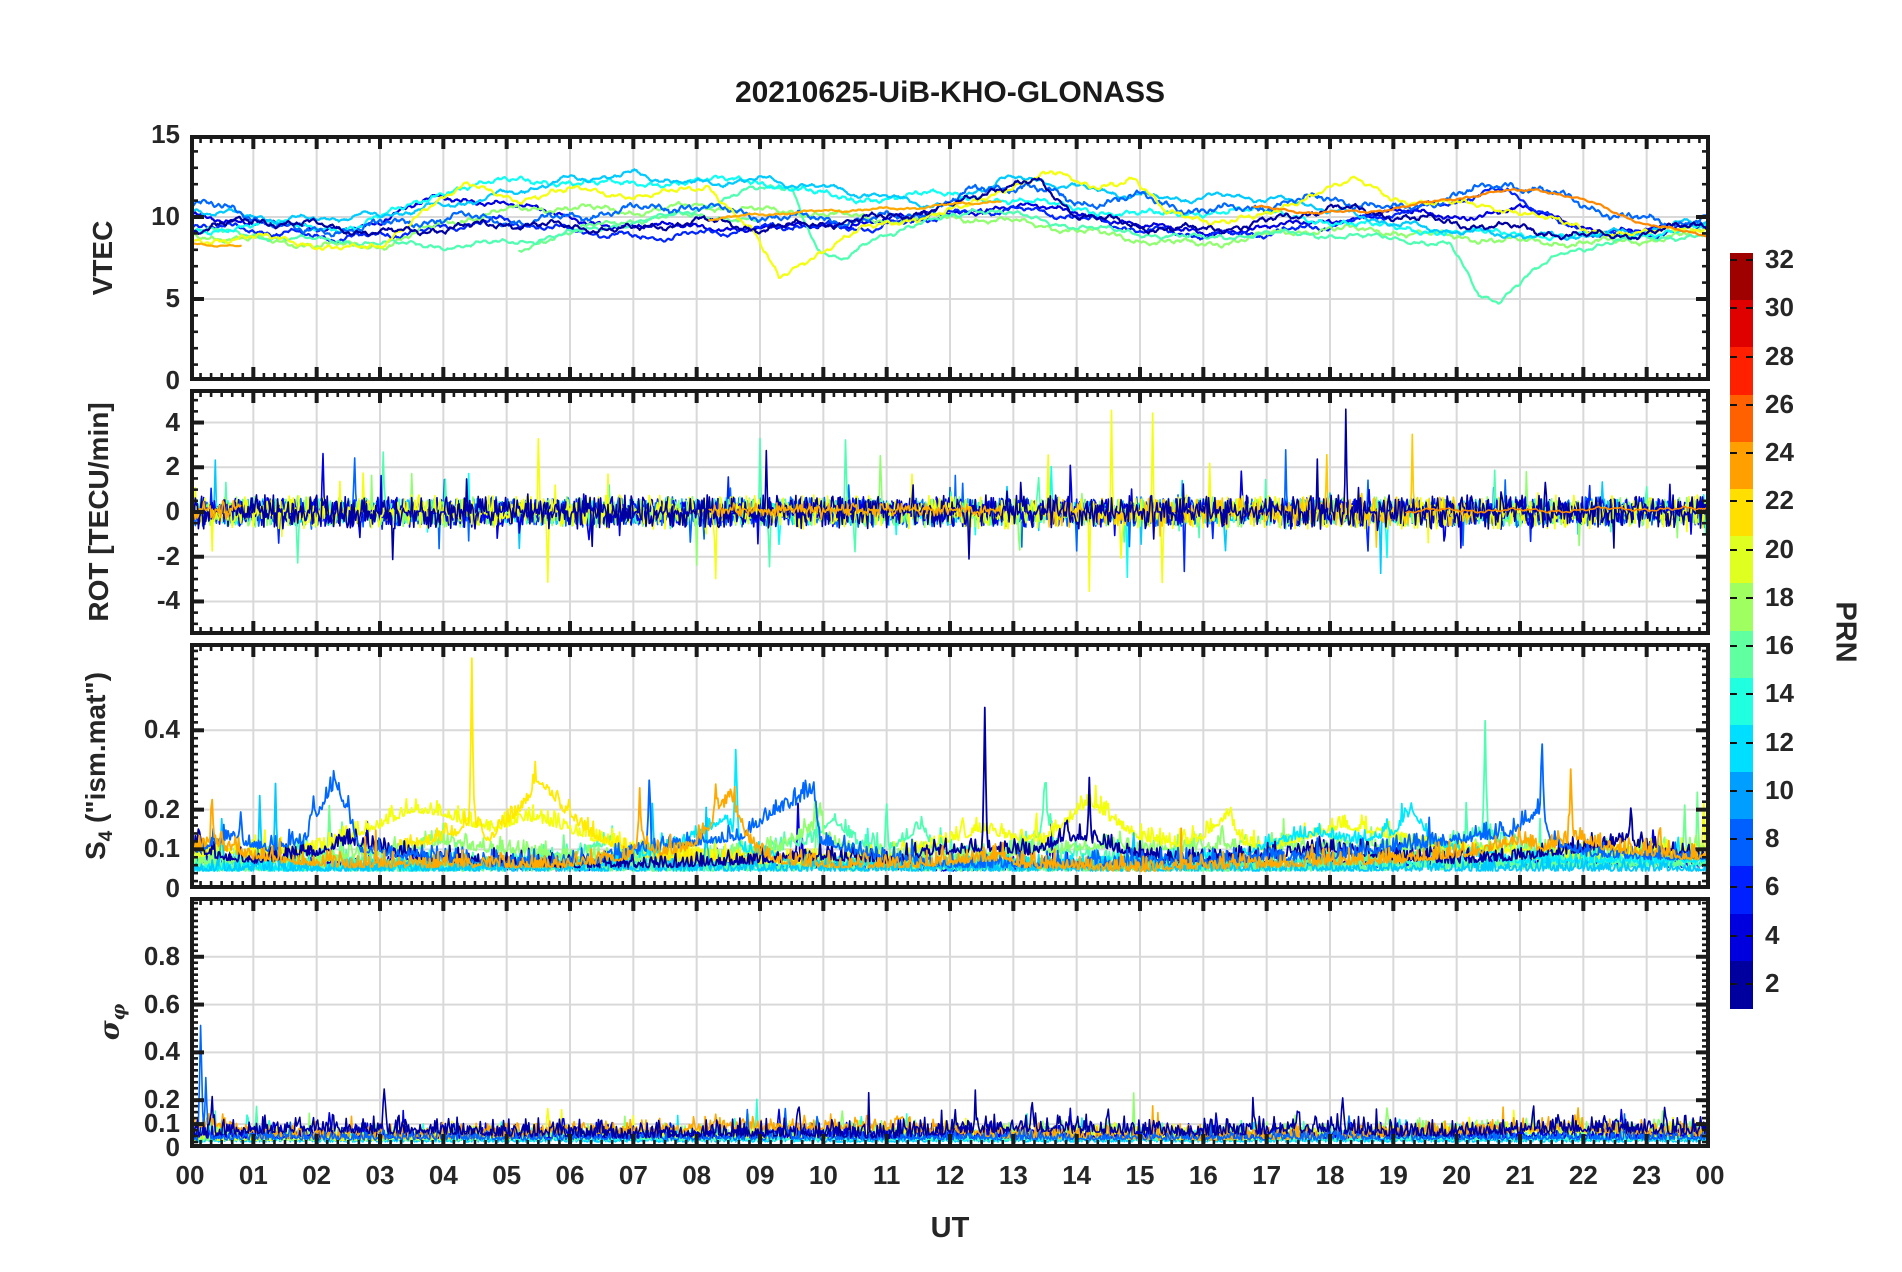 This screenshot has height=1272, width=1902. Describe the element at coordinates (161, 955) in the screenshot. I see `y-tick-label: 0.8` at that location.